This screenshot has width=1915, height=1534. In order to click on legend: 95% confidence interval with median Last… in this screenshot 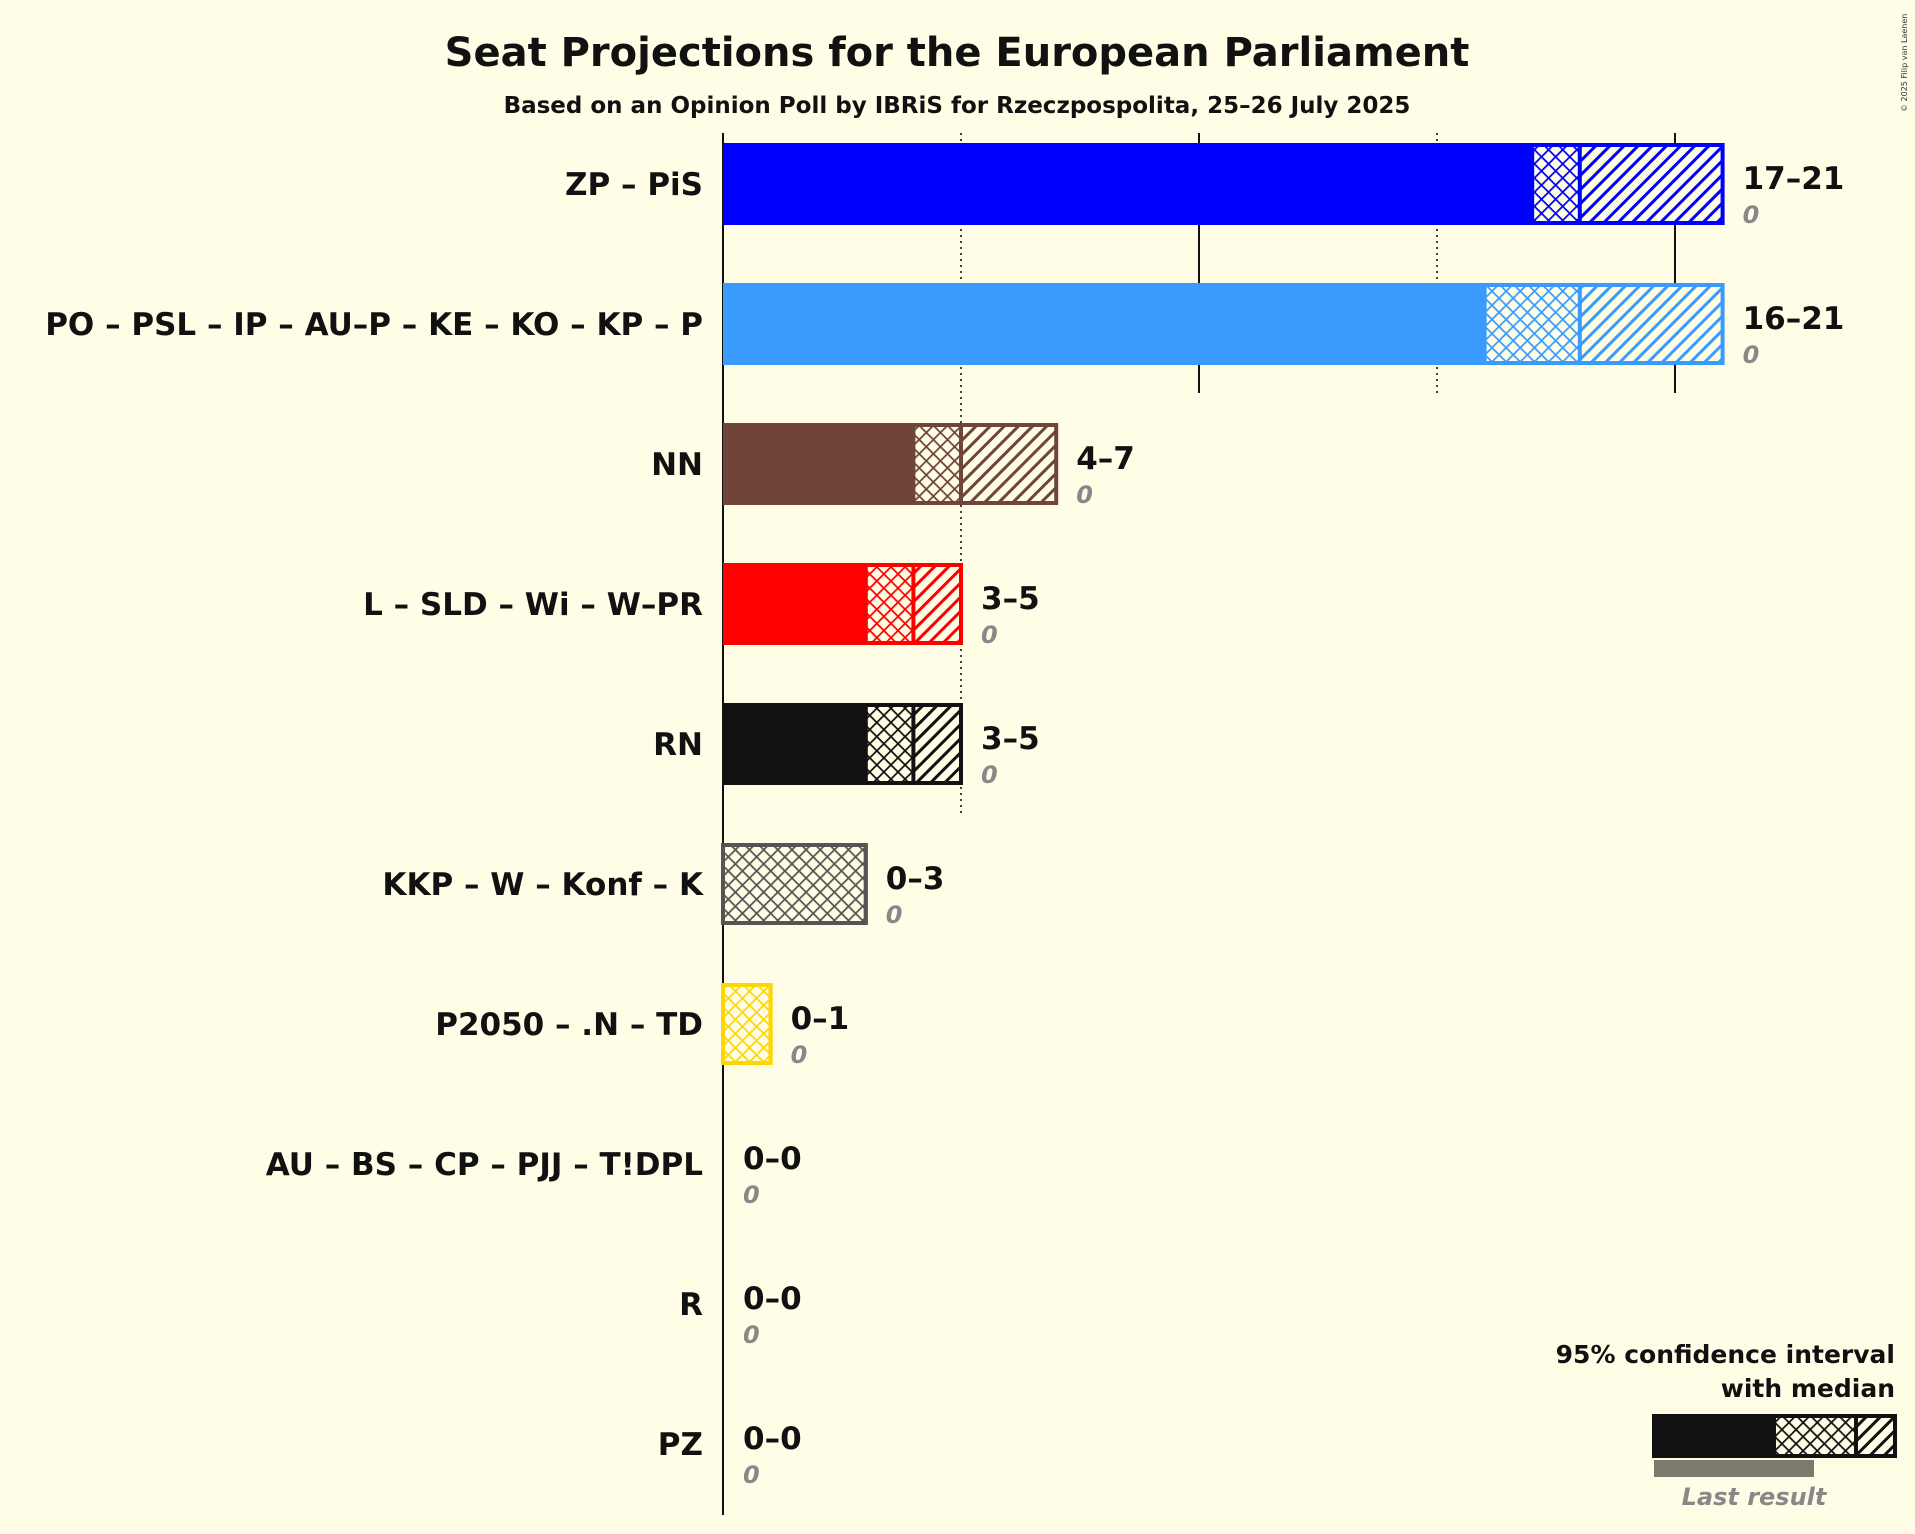, I will do `click(1726, 1425)`.